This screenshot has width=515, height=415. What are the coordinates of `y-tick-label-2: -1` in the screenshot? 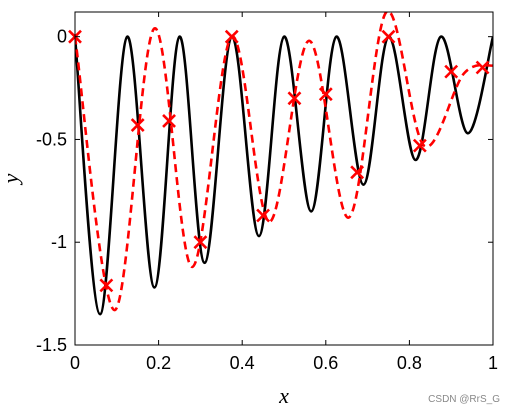 It's located at (59, 242).